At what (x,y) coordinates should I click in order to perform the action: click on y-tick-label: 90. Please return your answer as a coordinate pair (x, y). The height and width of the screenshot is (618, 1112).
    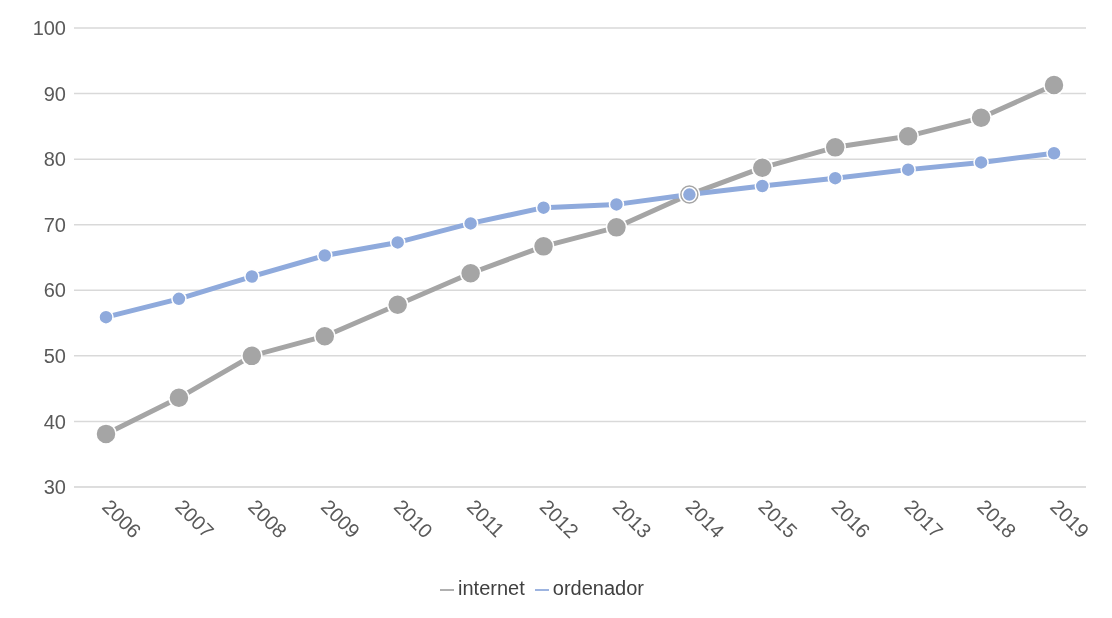
    Looking at the image, I should click on (54, 93).